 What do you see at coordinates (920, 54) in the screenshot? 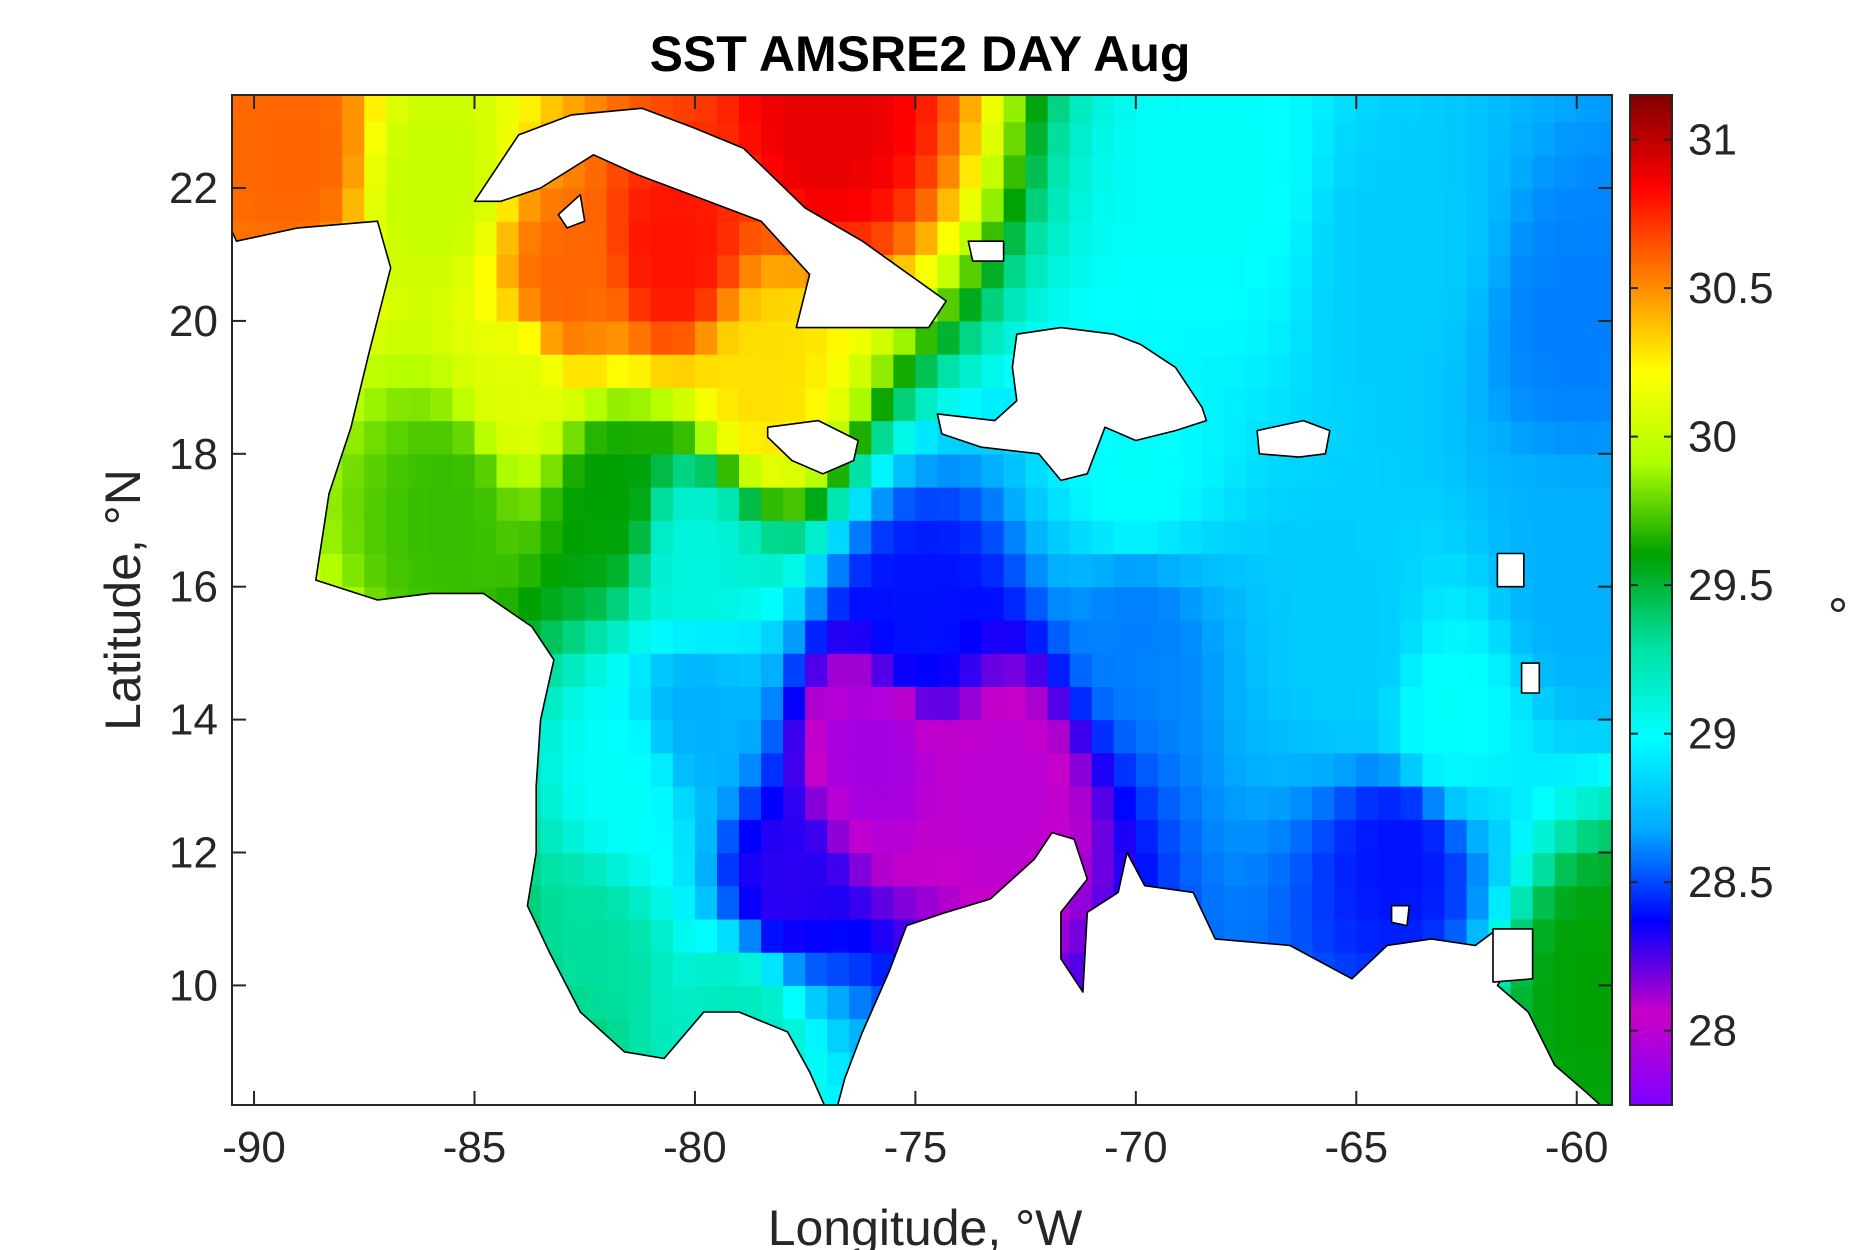
I see `chart-title: SST AMSRE2 DAY Aug` at bounding box center [920, 54].